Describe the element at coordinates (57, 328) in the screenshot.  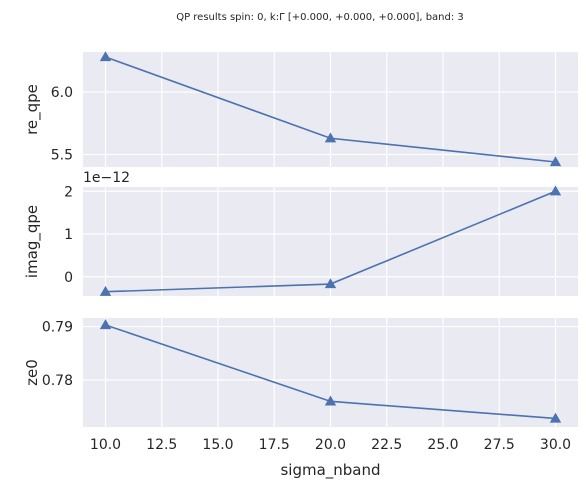
I see `ze0-ytick-label: 0.79` at that location.